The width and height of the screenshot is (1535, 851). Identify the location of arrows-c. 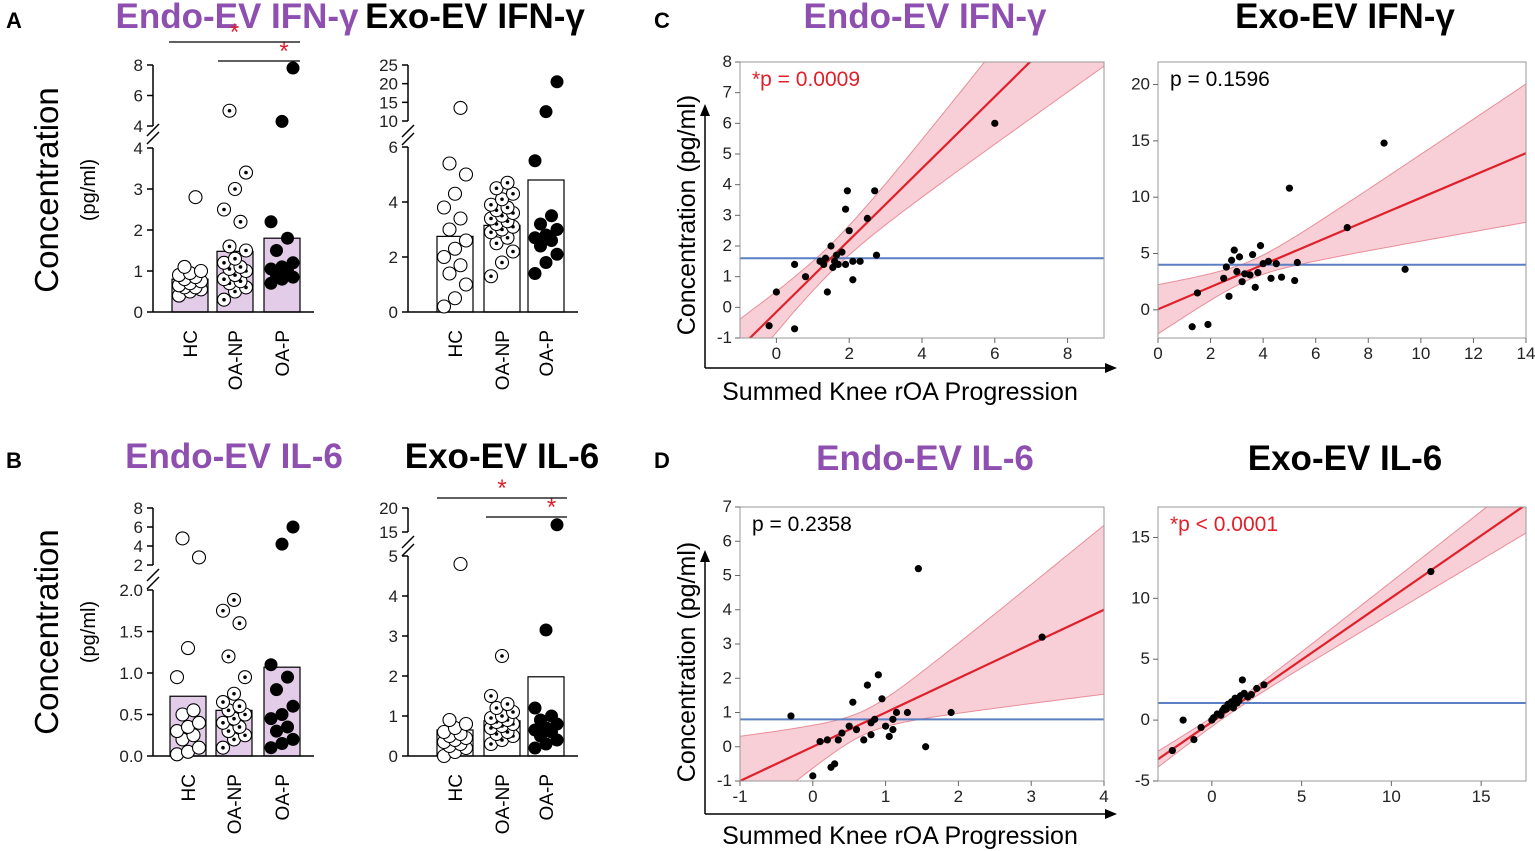
(908, 238).